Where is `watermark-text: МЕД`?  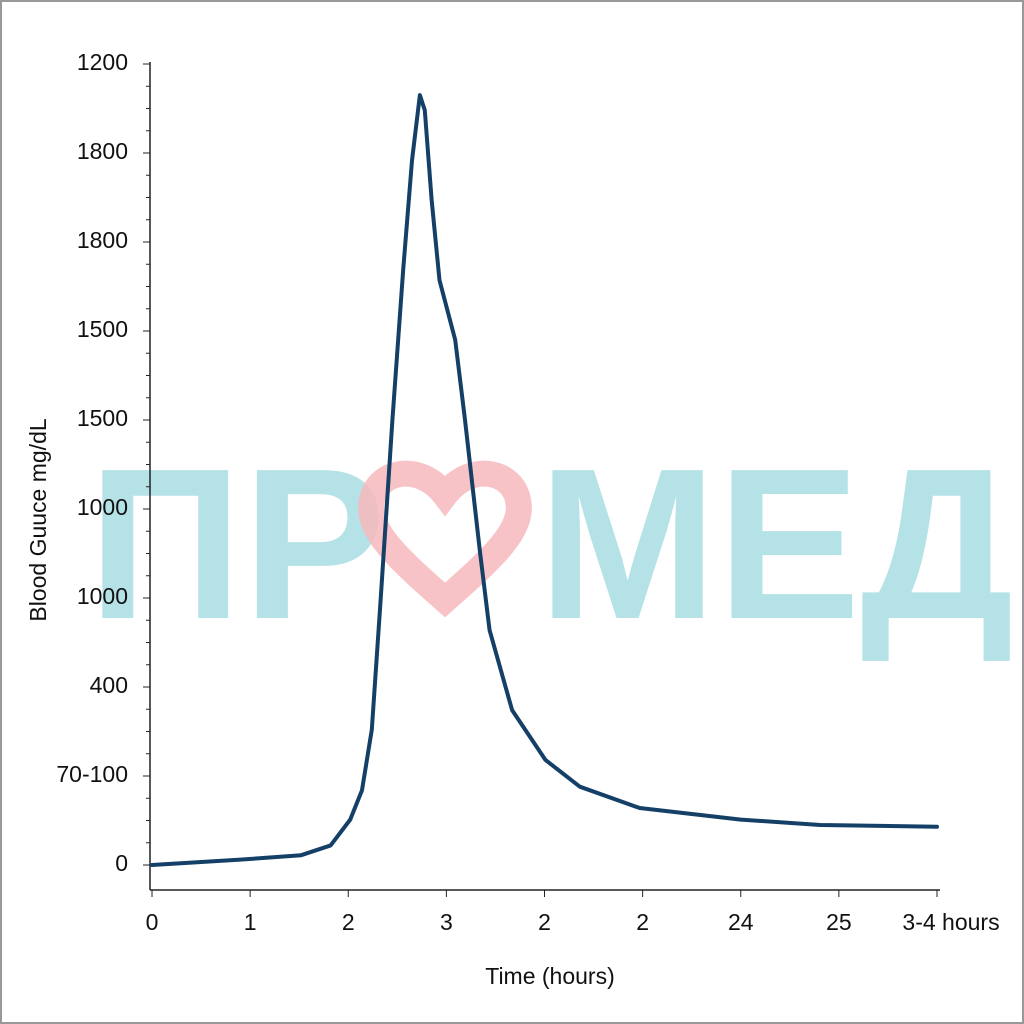 watermark-text: МЕД is located at coordinates (776, 543).